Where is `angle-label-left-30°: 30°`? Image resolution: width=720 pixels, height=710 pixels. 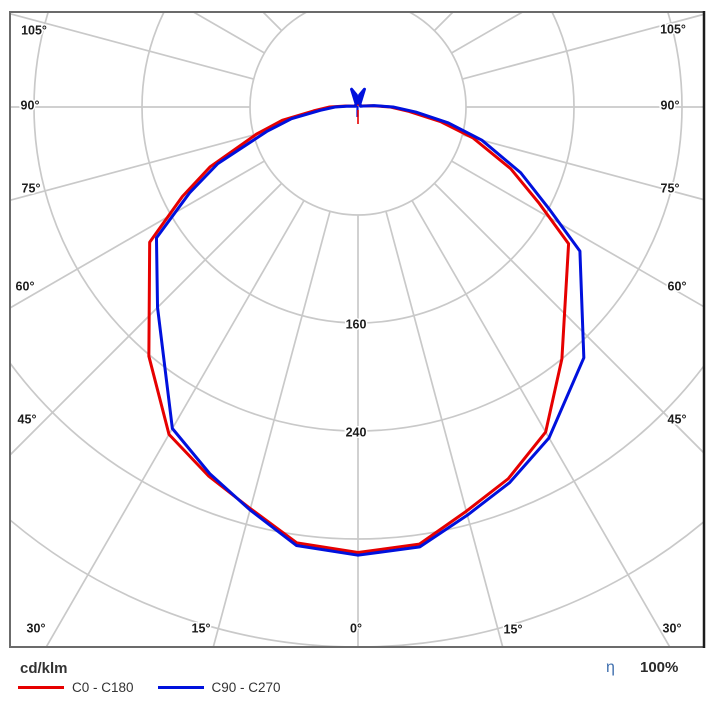
angle-label-left-30°: 30° is located at coordinates (36, 628).